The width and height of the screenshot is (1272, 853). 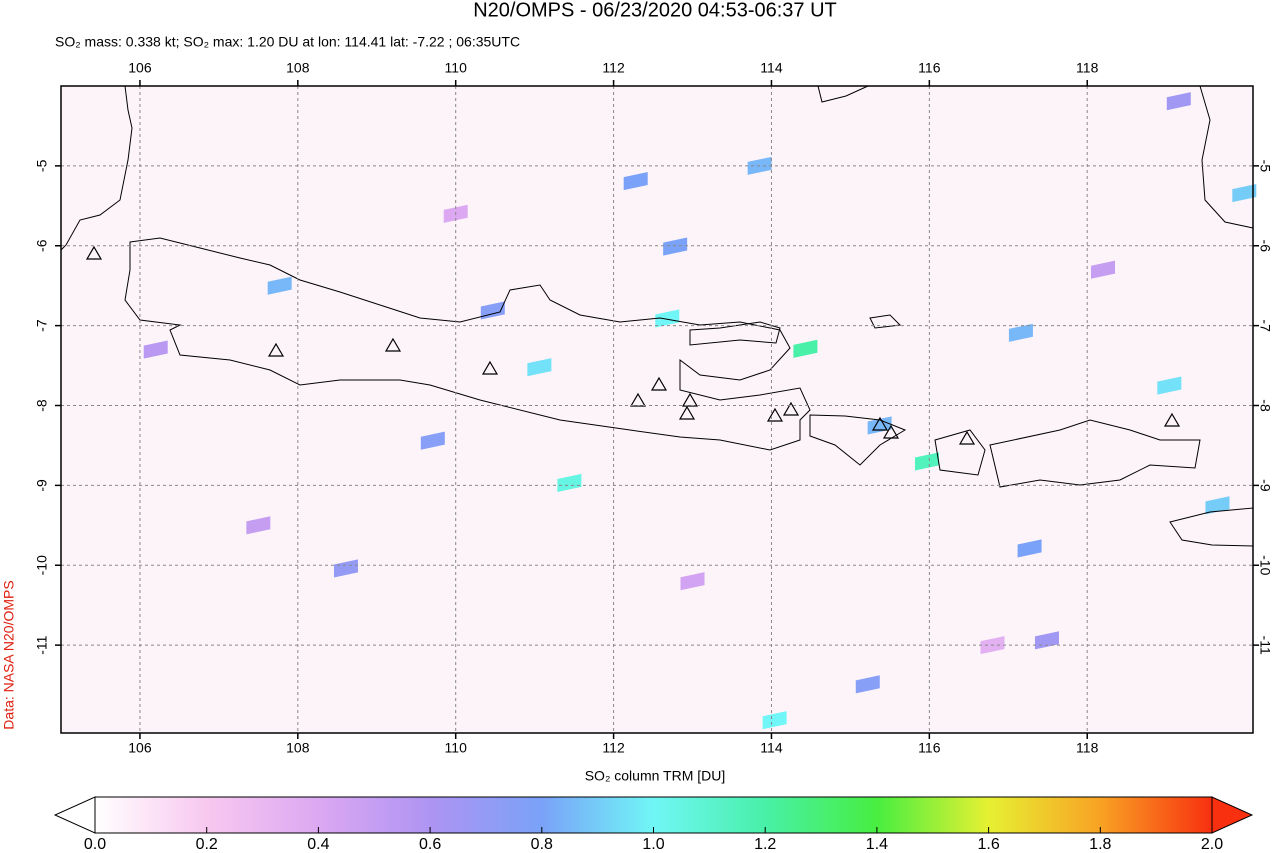 I want to click on colorbar-tick-label: 0.4, so click(x=318, y=844).